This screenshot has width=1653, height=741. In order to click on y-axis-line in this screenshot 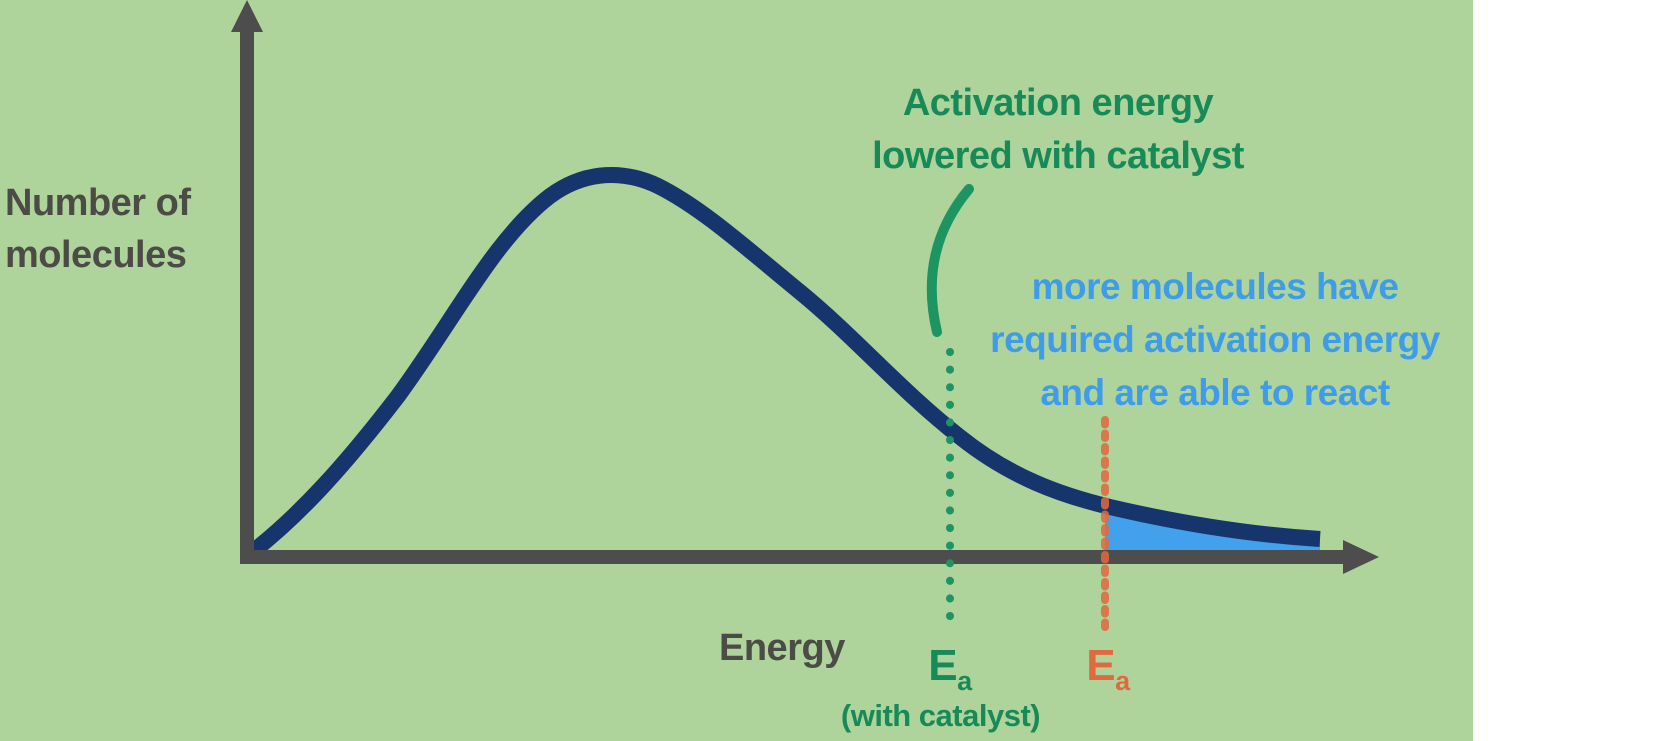, I will do `click(247, 295)`.